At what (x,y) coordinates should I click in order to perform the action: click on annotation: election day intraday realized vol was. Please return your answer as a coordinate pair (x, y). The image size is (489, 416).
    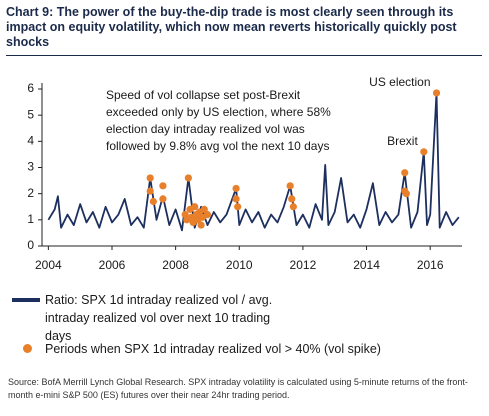
    Looking at the image, I should click on (205, 129).